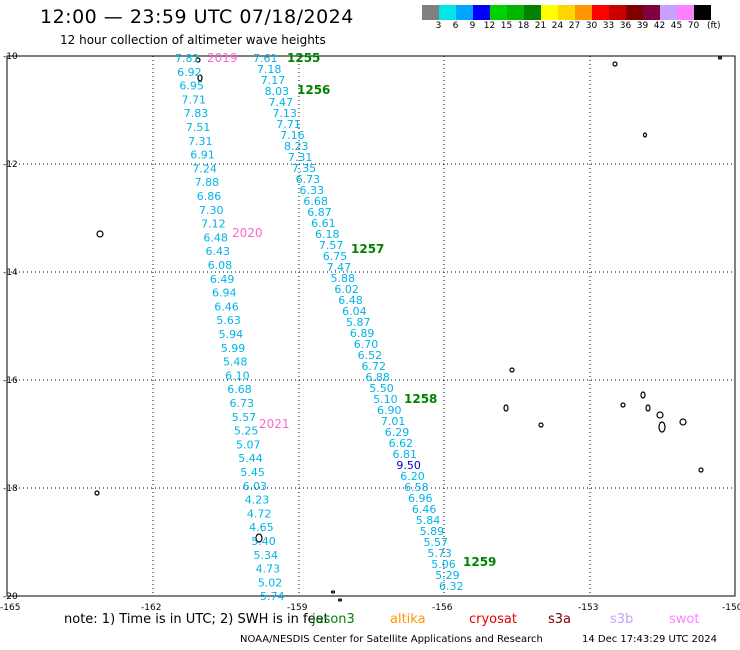 The height and width of the screenshot is (650, 740). What do you see at coordinates (327, 234) in the screenshot?
I see `swh-value: 6.18` at bounding box center [327, 234].